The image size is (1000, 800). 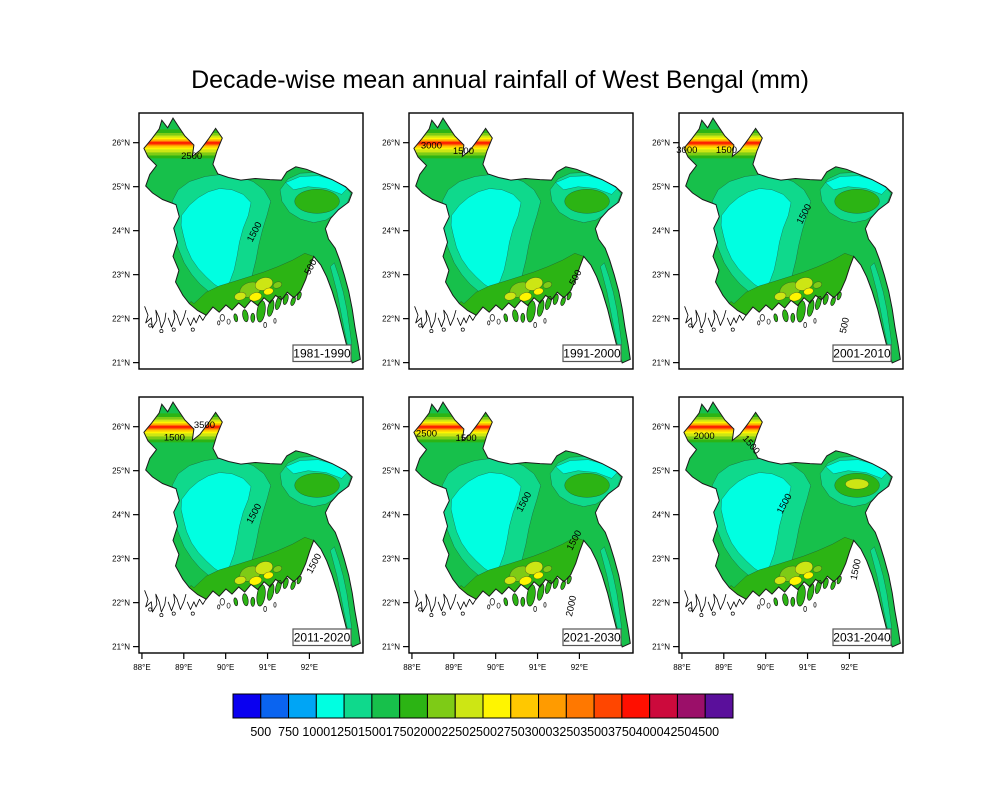 I want to click on colorbar-tick-label: 3000, so click(x=539, y=732).